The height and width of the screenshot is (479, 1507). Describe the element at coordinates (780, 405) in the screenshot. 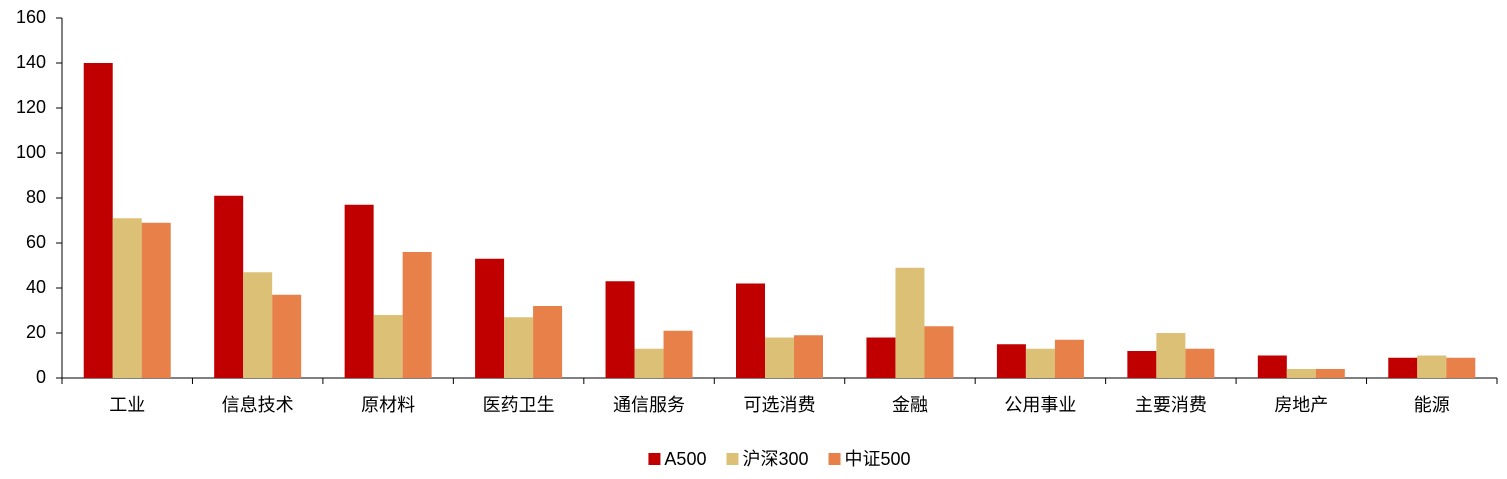

I see `x-tick-label: 可选消费` at that location.